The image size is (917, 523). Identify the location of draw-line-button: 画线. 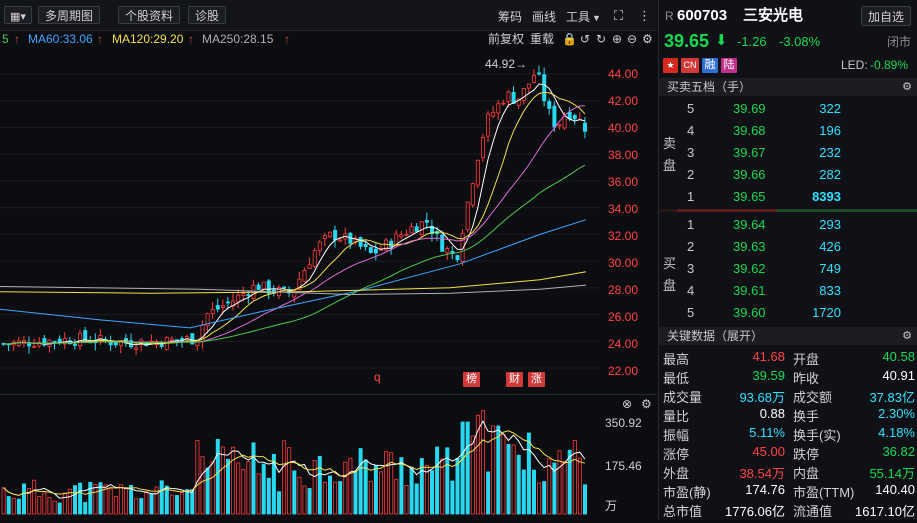
(544, 17).